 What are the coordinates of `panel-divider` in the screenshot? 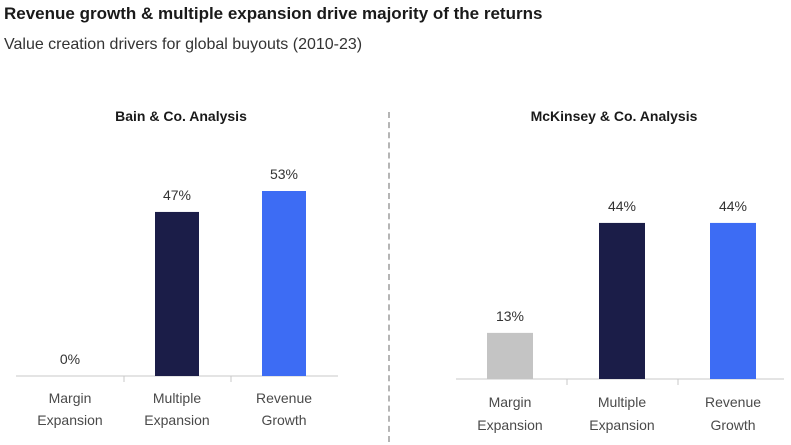 It's located at (389, 277).